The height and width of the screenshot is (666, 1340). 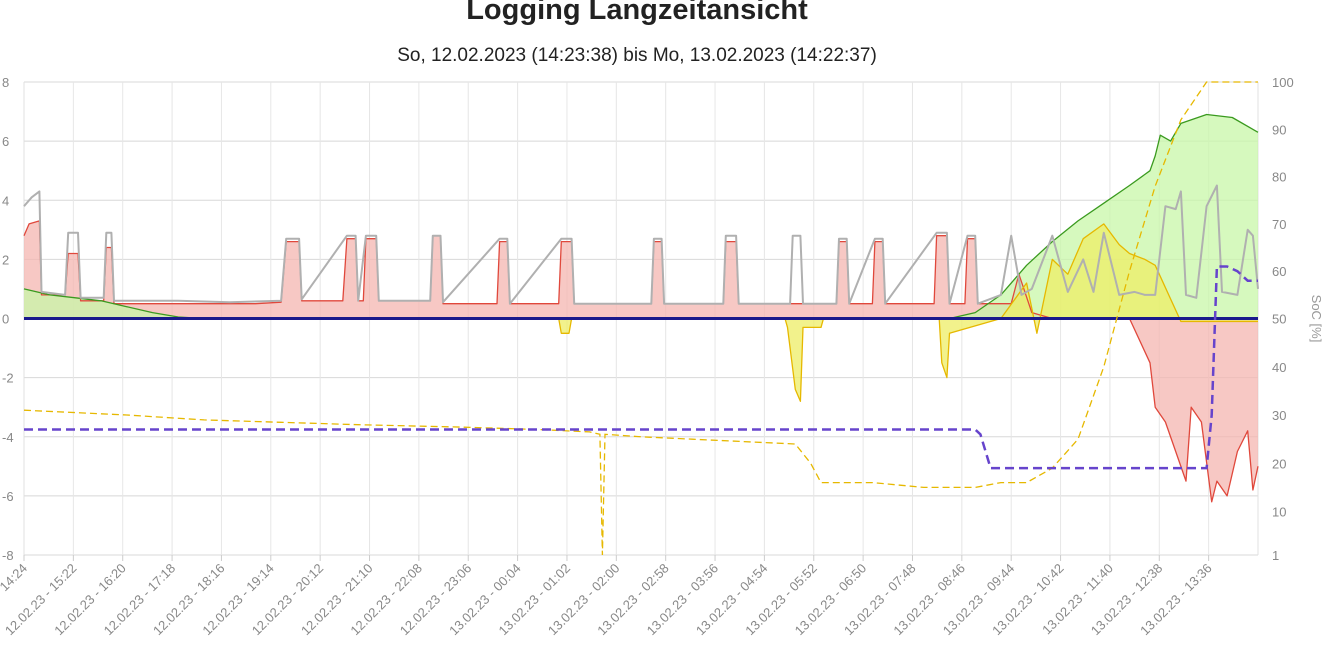 I want to click on y-tick-label-left: 0, so click(x=5, y=319).